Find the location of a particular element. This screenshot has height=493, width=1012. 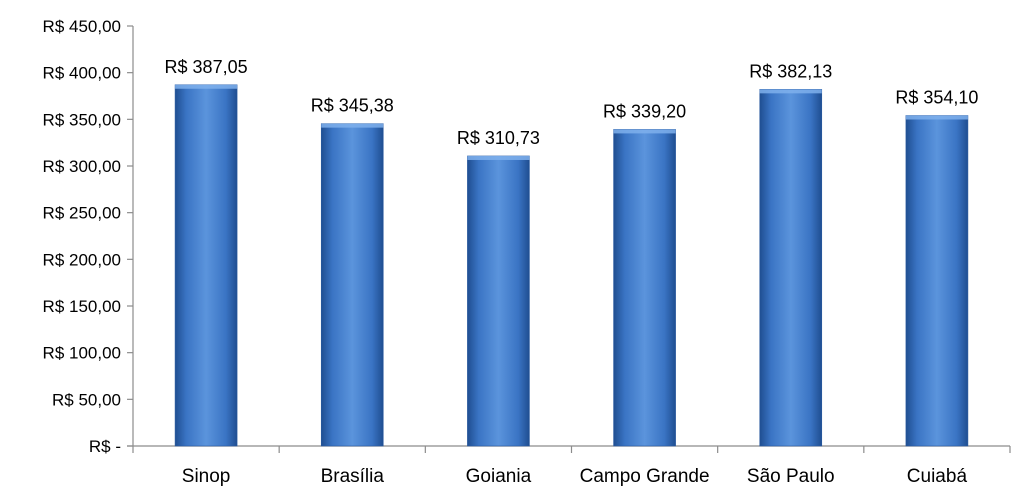

y-tick-label: R$ 150,00 is located at coordinates (82, 306).